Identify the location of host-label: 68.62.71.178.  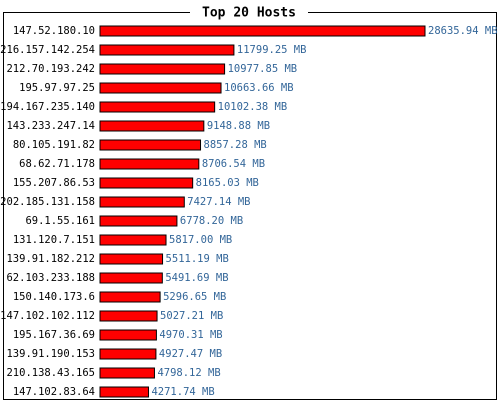
(57, 164).